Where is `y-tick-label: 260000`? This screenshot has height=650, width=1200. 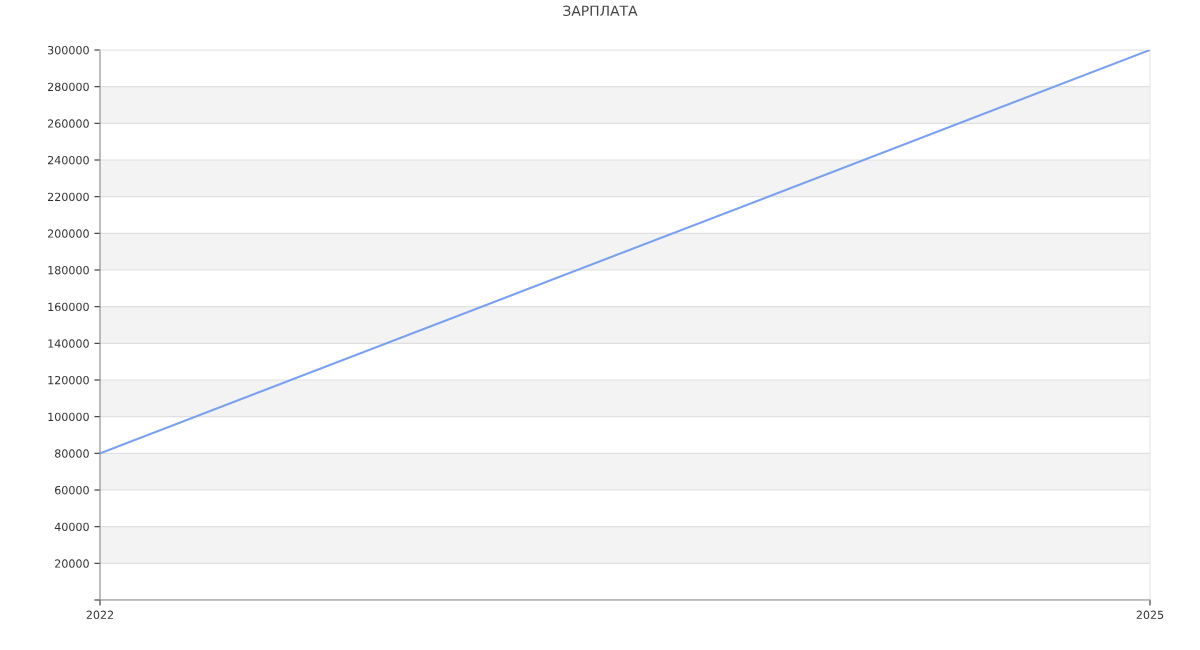 y-tick-label: 260000 is located at coordinates (68, 123).